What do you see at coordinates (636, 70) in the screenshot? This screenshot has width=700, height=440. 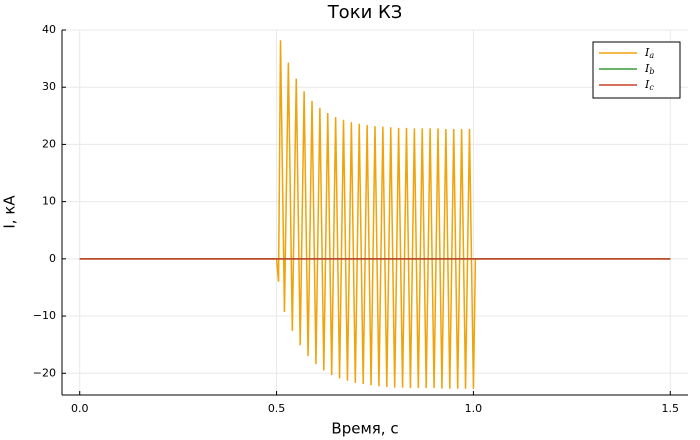 I see `legend-box` at bounding box center [636, 70].